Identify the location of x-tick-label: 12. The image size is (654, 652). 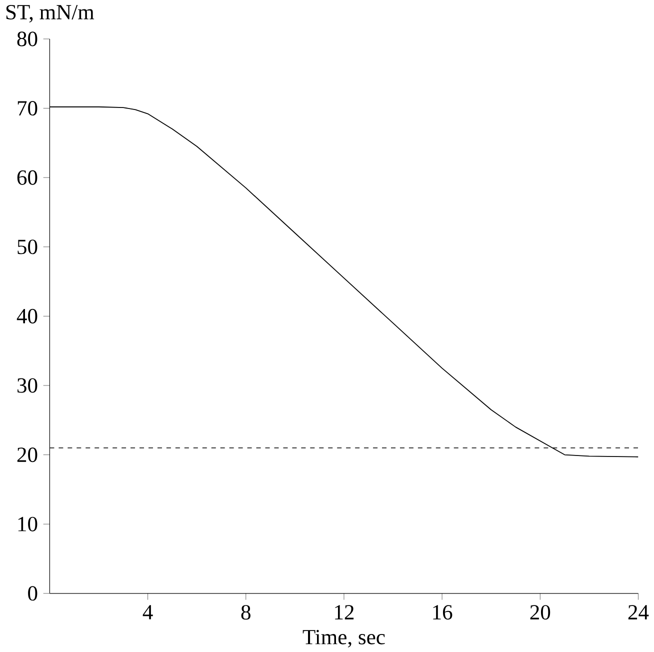
(344, 612).